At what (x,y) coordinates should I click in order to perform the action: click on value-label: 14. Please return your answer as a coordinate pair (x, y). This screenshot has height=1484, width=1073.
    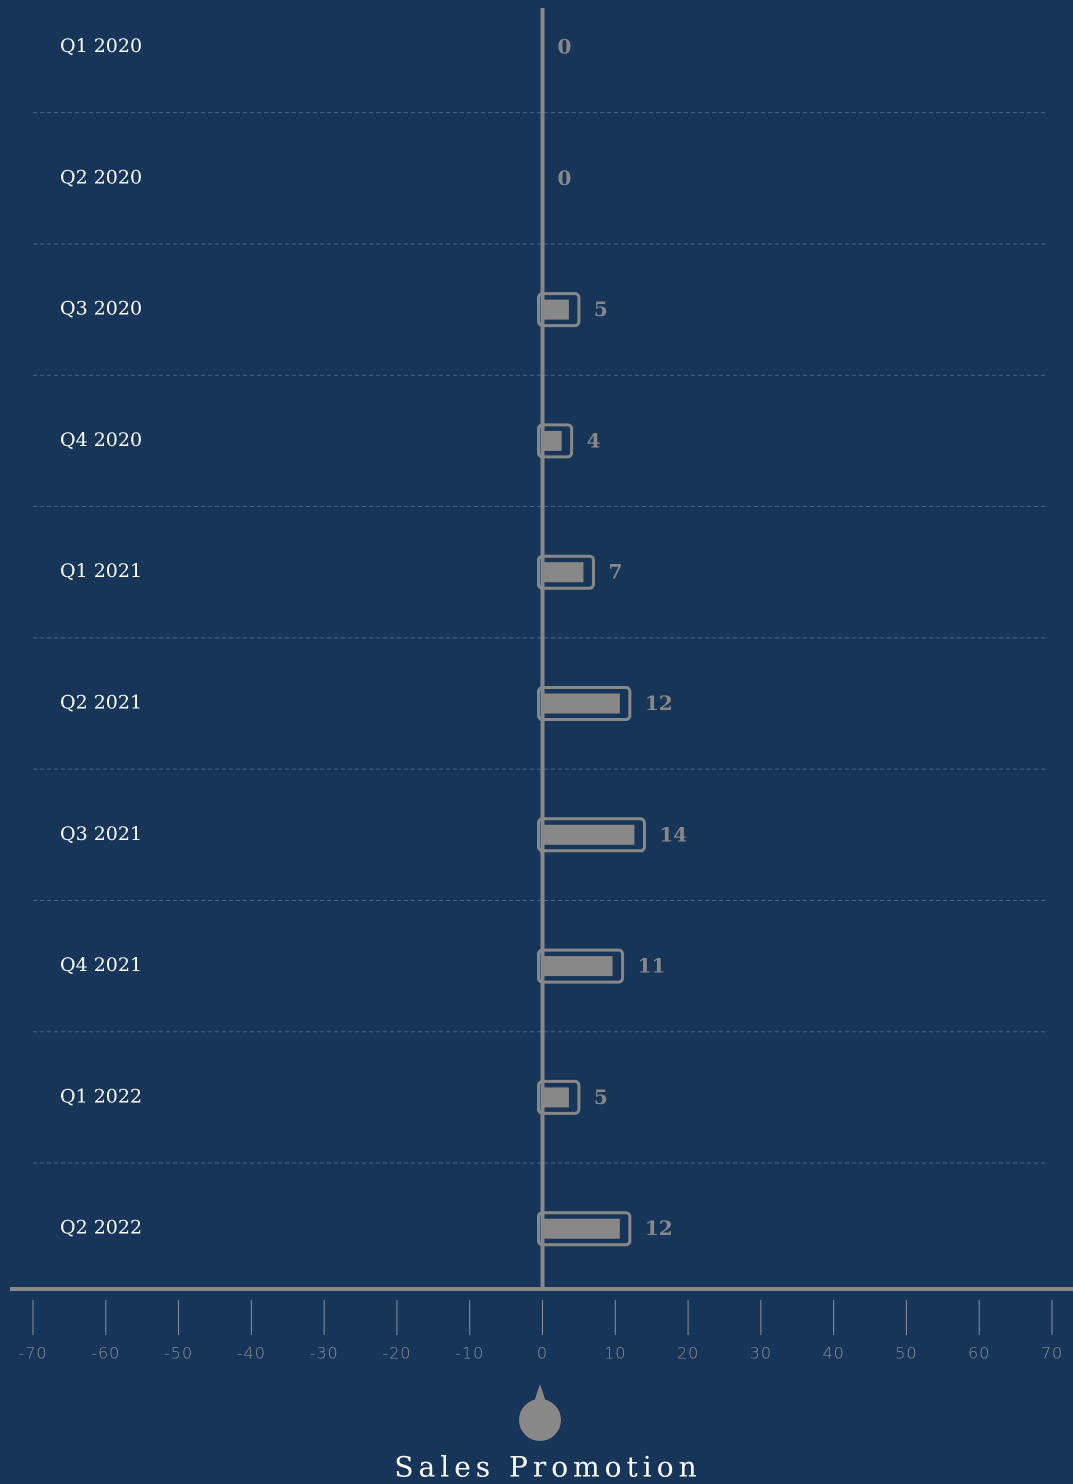
    Looking at the image, I should click on (673, 834).